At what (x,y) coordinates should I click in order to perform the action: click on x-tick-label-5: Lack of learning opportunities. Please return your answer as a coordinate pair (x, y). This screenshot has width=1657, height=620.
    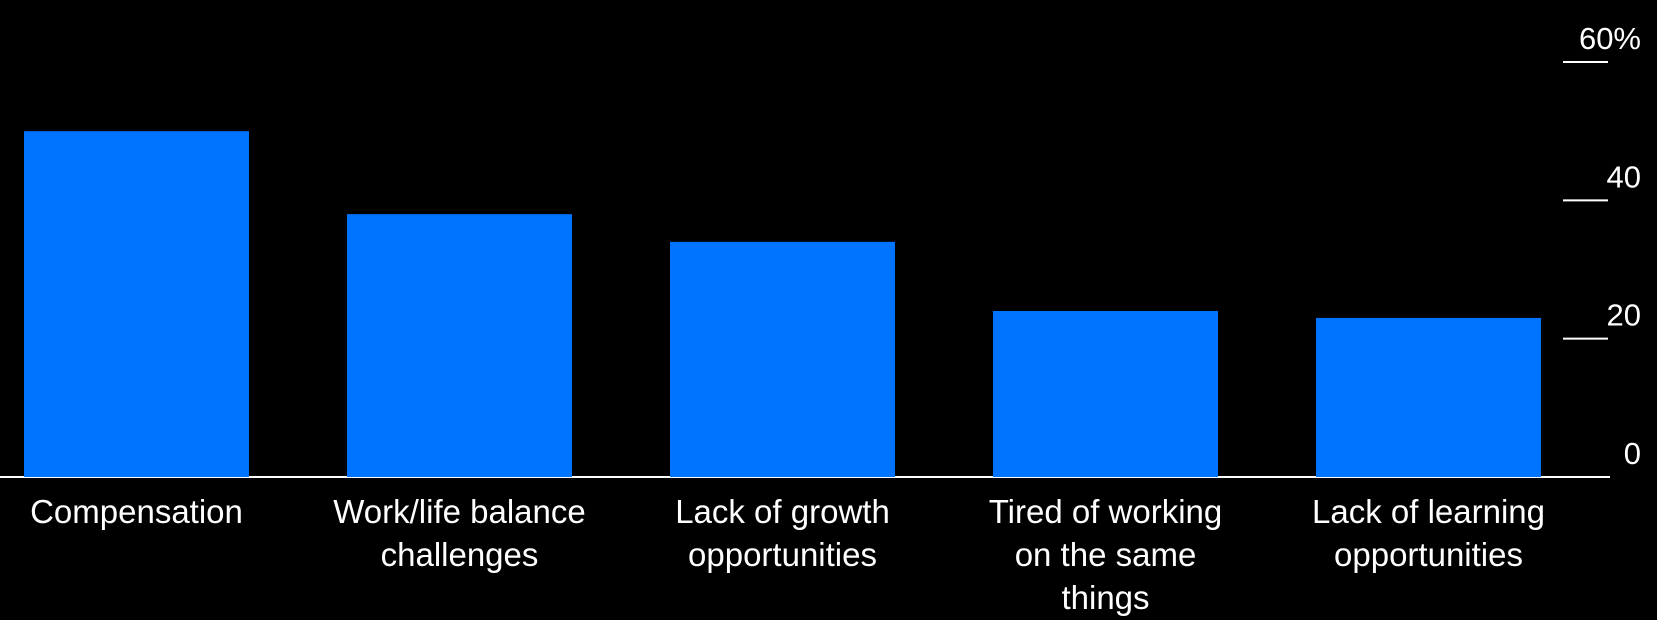
    Looking at the image, I should click on (1428, 533).